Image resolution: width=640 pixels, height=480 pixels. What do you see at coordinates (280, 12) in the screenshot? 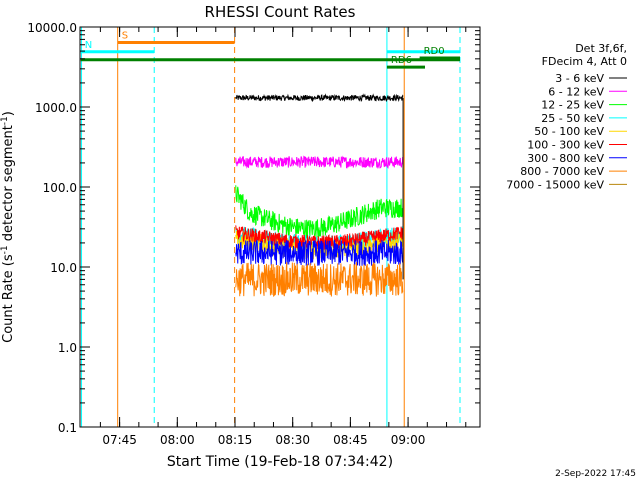
I see `chart-title: RHESSI Count Rates` at bounding box center [280, 12].